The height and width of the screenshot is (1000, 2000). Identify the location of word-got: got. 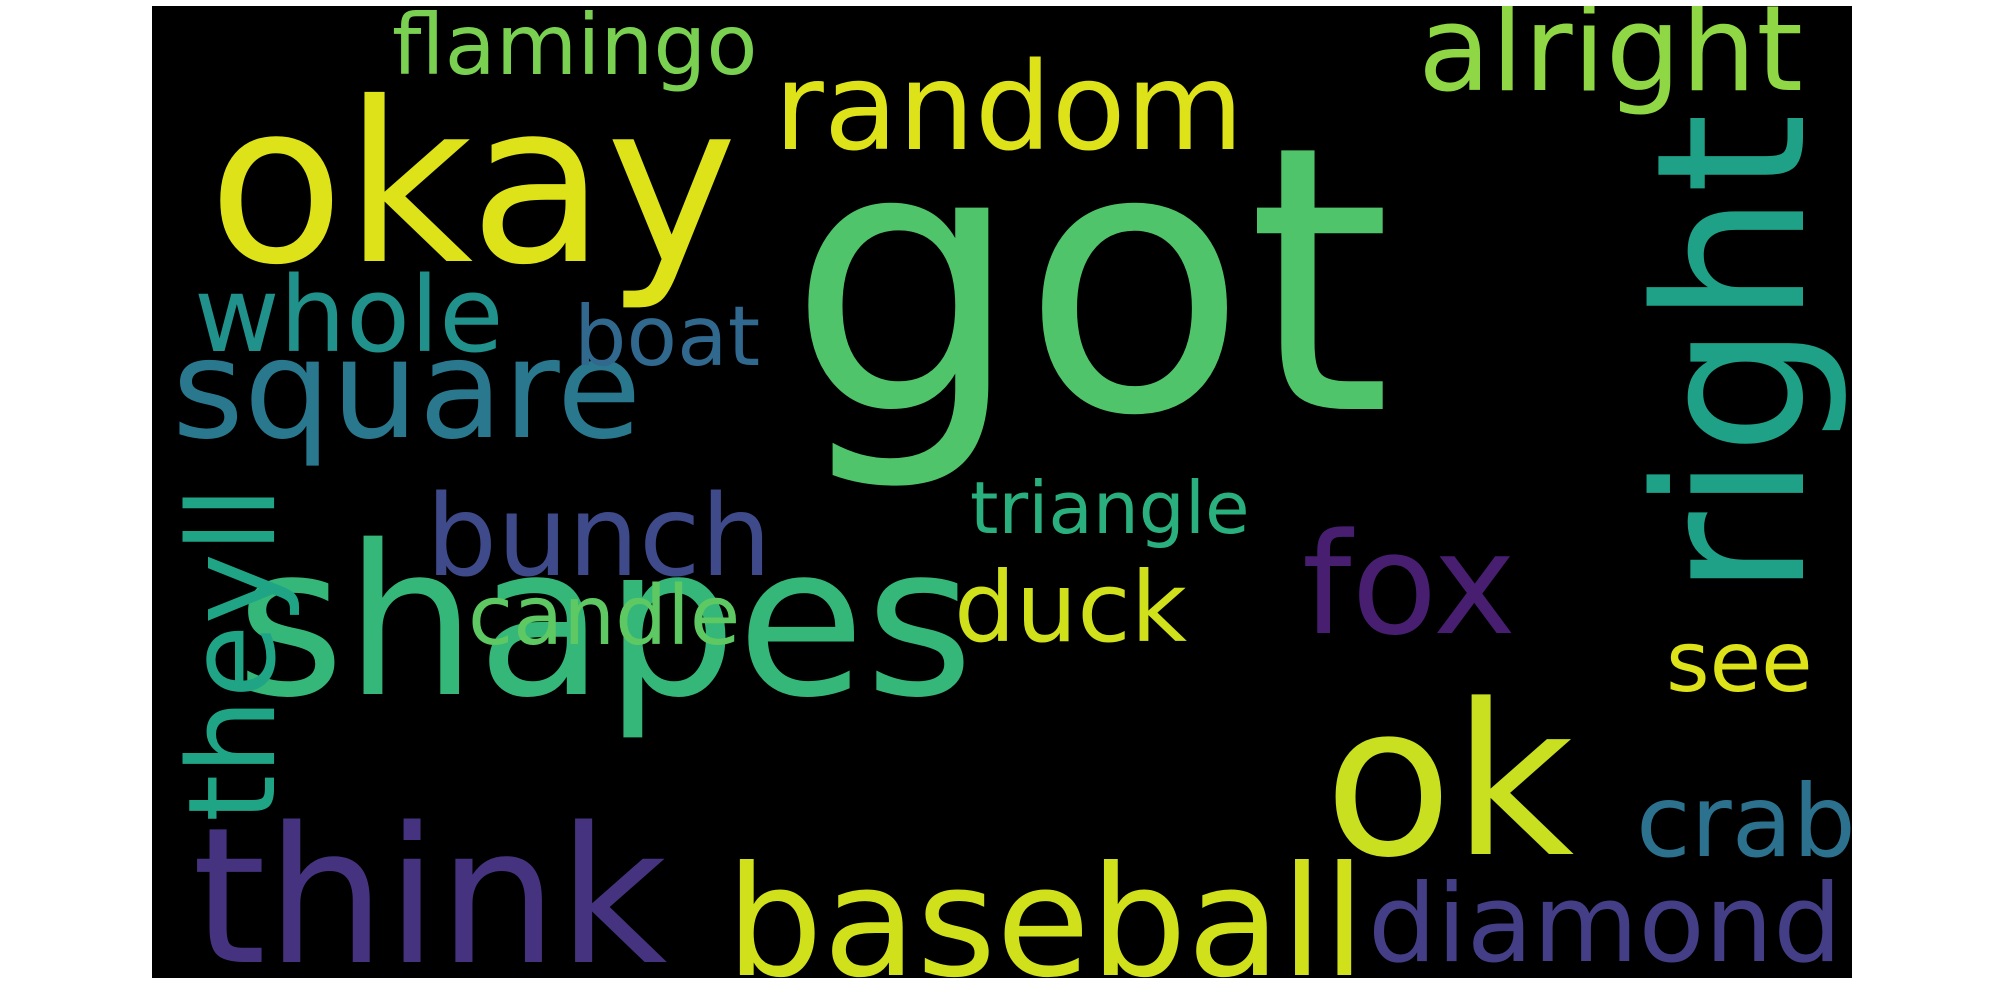
(1090, 281).